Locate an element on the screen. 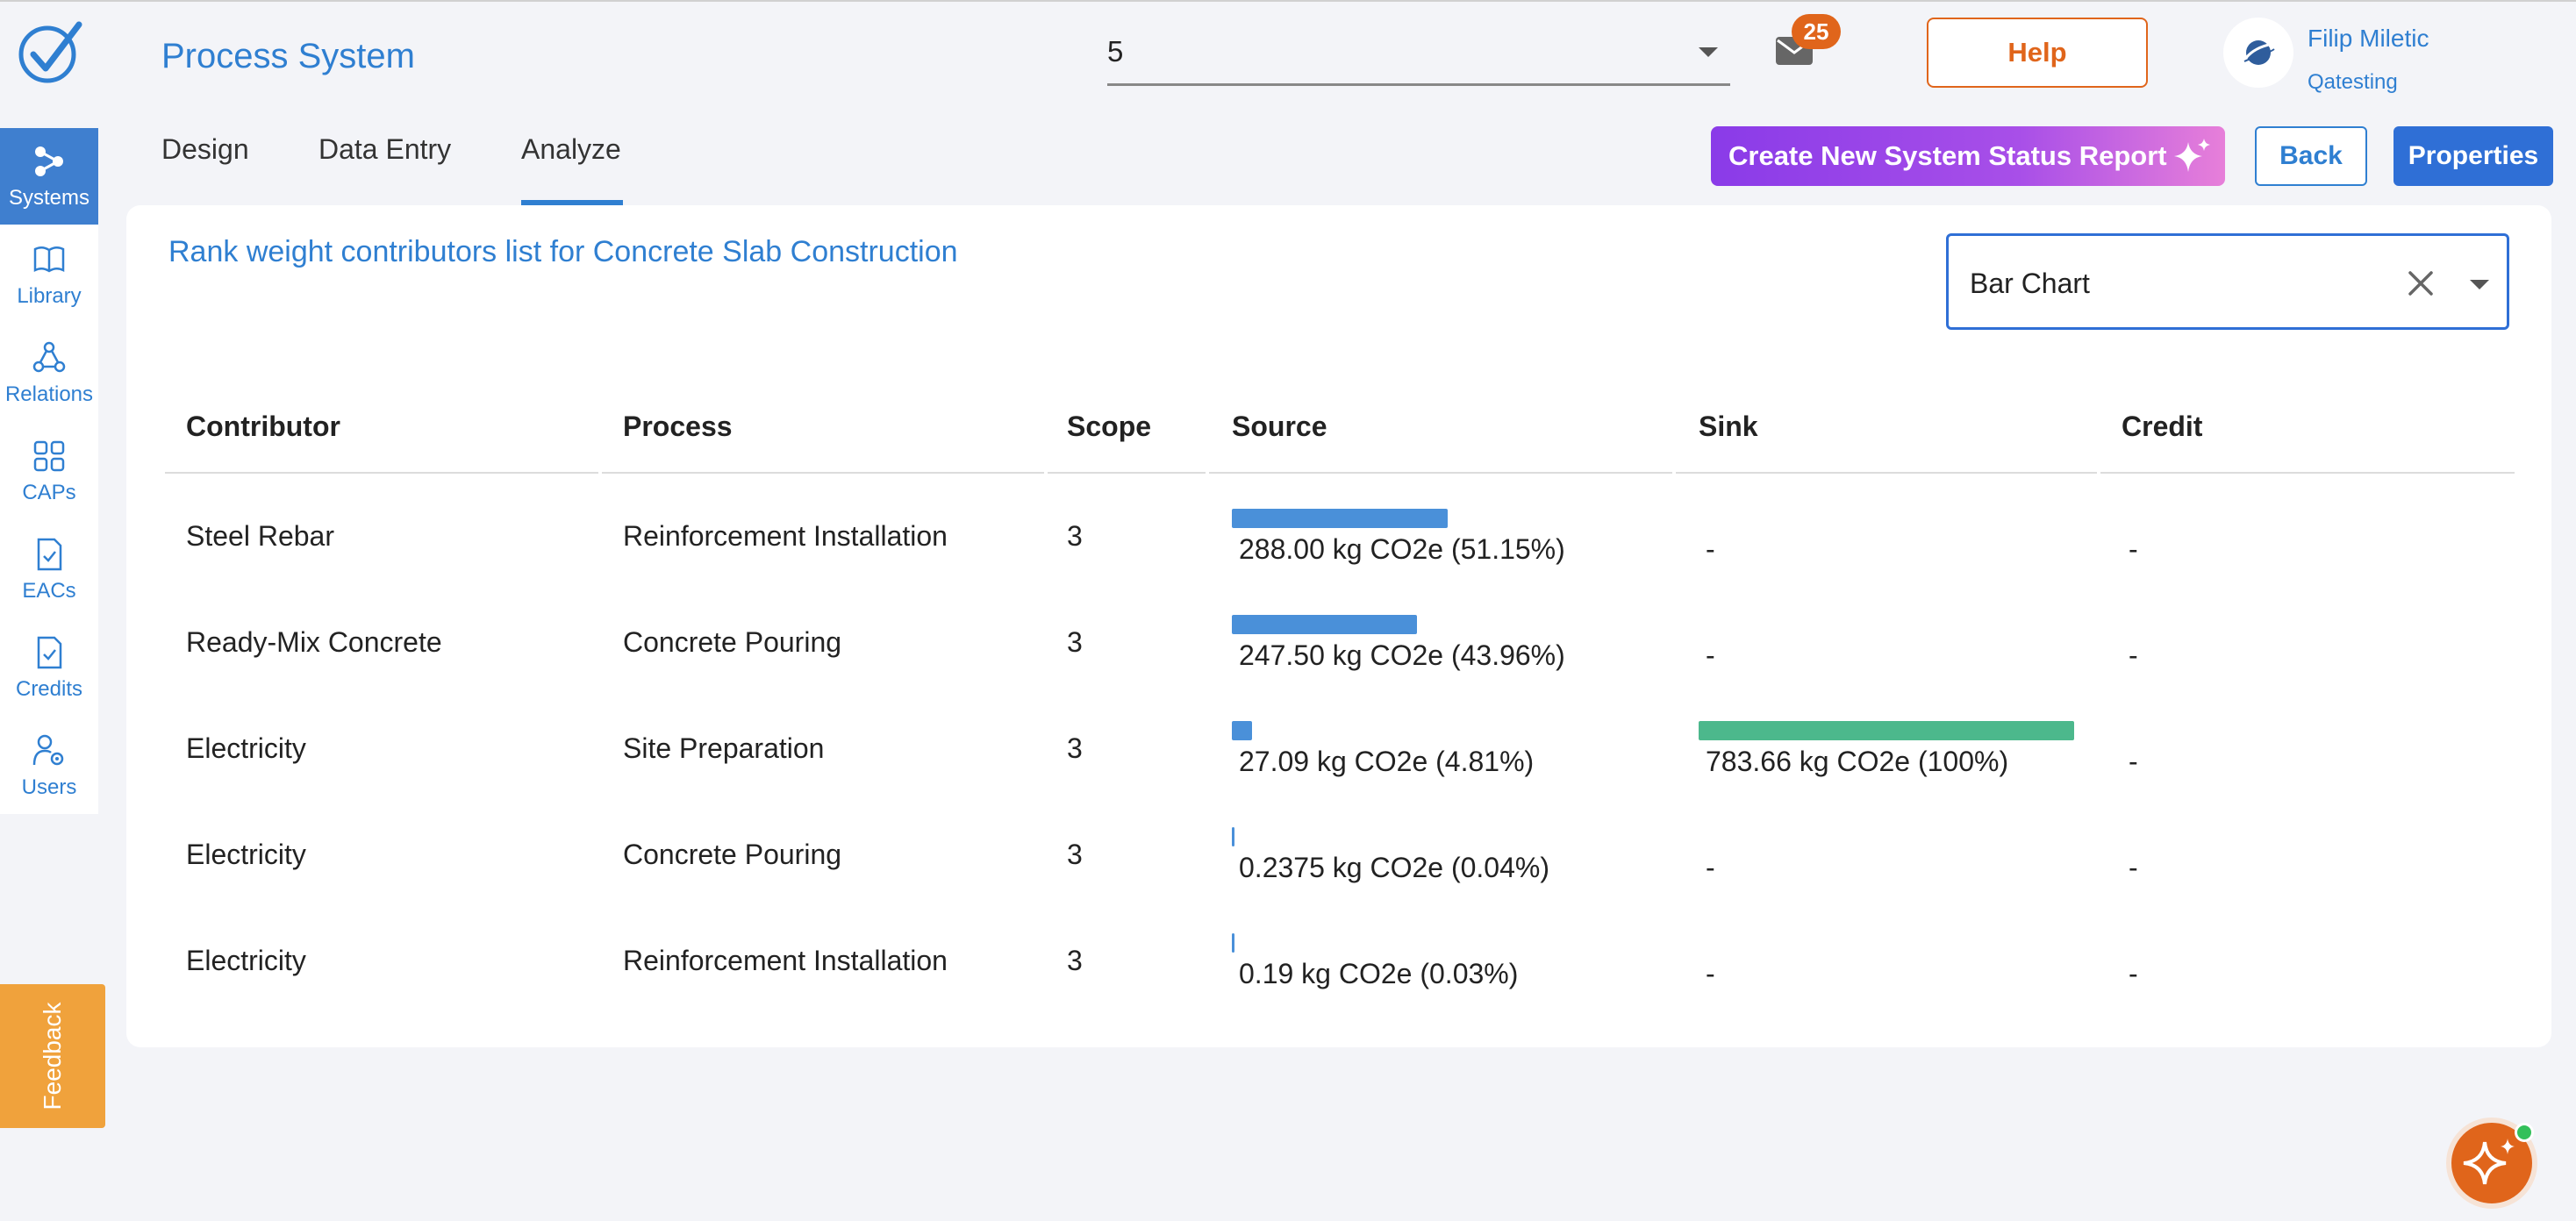 This screenshot has height=1221, width=2576. book-icon is located at coordinates (49, 259).